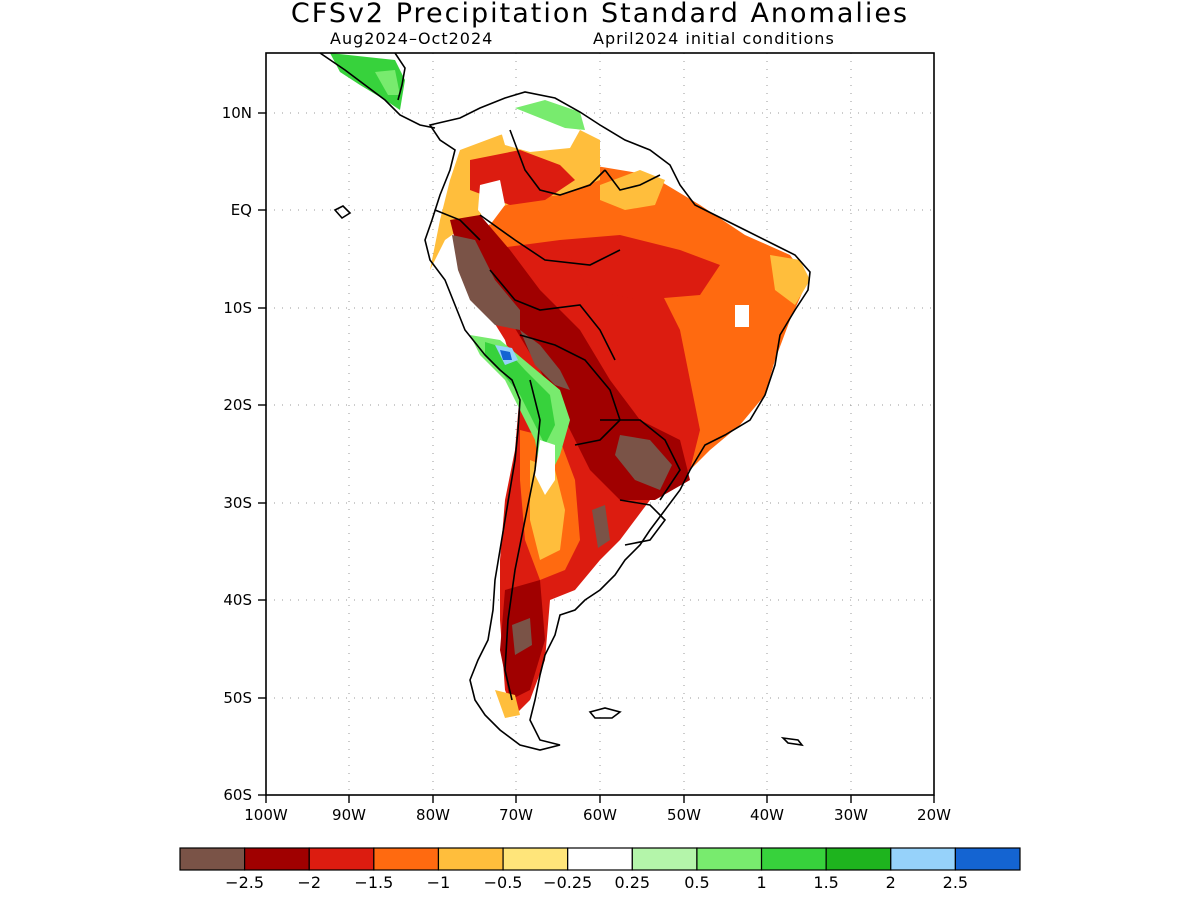  What do you see at coordinates (237, 113) in the screenshot?
I see `lat-label: 10N` at bounding box center [237, 113].